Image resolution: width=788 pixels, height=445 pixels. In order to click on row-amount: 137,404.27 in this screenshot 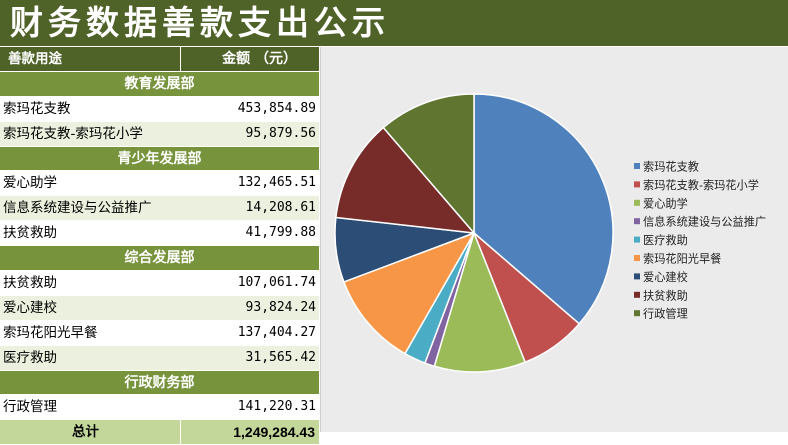, I will do `click(276, 332)`.